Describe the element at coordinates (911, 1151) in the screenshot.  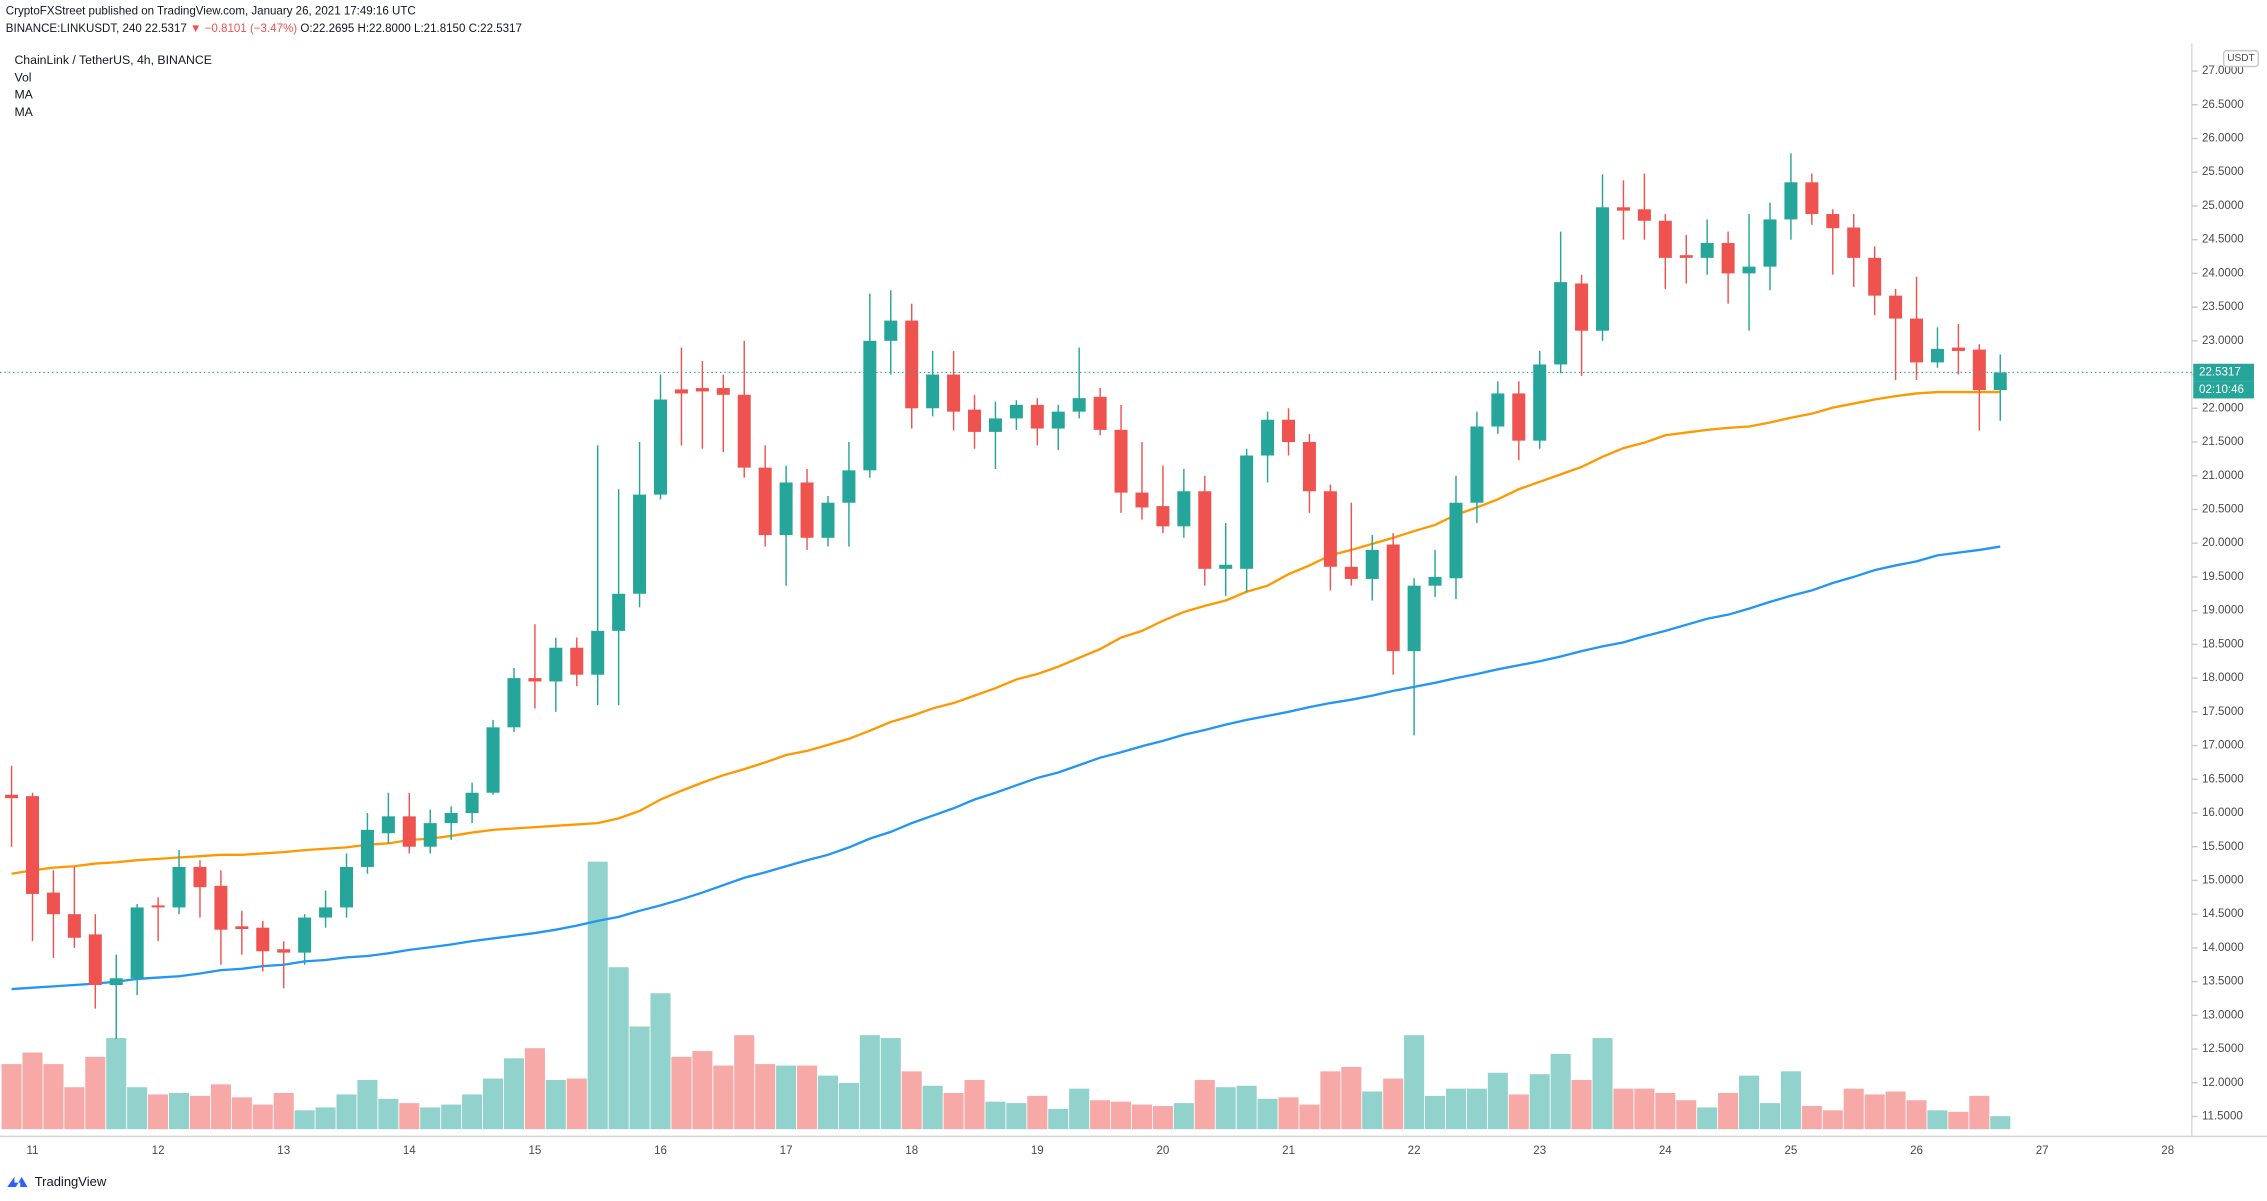
I see `x-tick-label: 18` at that location.